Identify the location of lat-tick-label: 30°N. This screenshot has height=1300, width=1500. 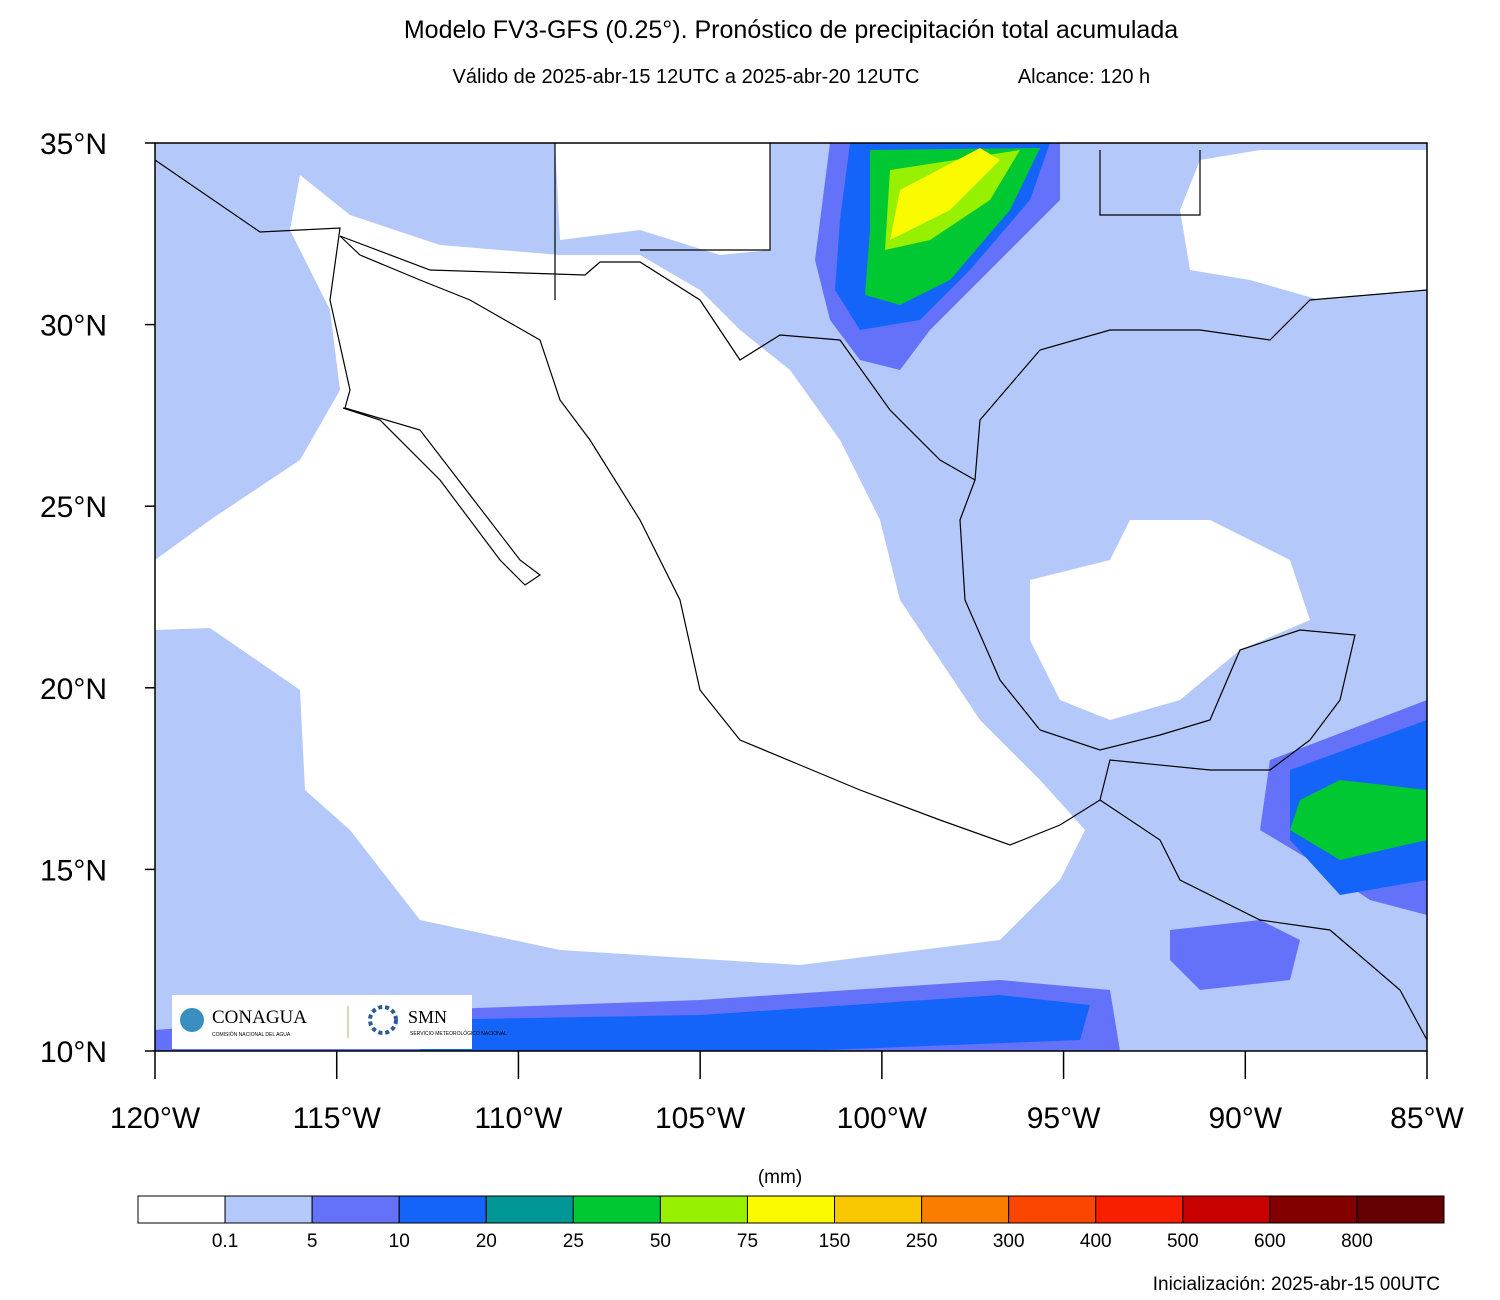
(73, 326).